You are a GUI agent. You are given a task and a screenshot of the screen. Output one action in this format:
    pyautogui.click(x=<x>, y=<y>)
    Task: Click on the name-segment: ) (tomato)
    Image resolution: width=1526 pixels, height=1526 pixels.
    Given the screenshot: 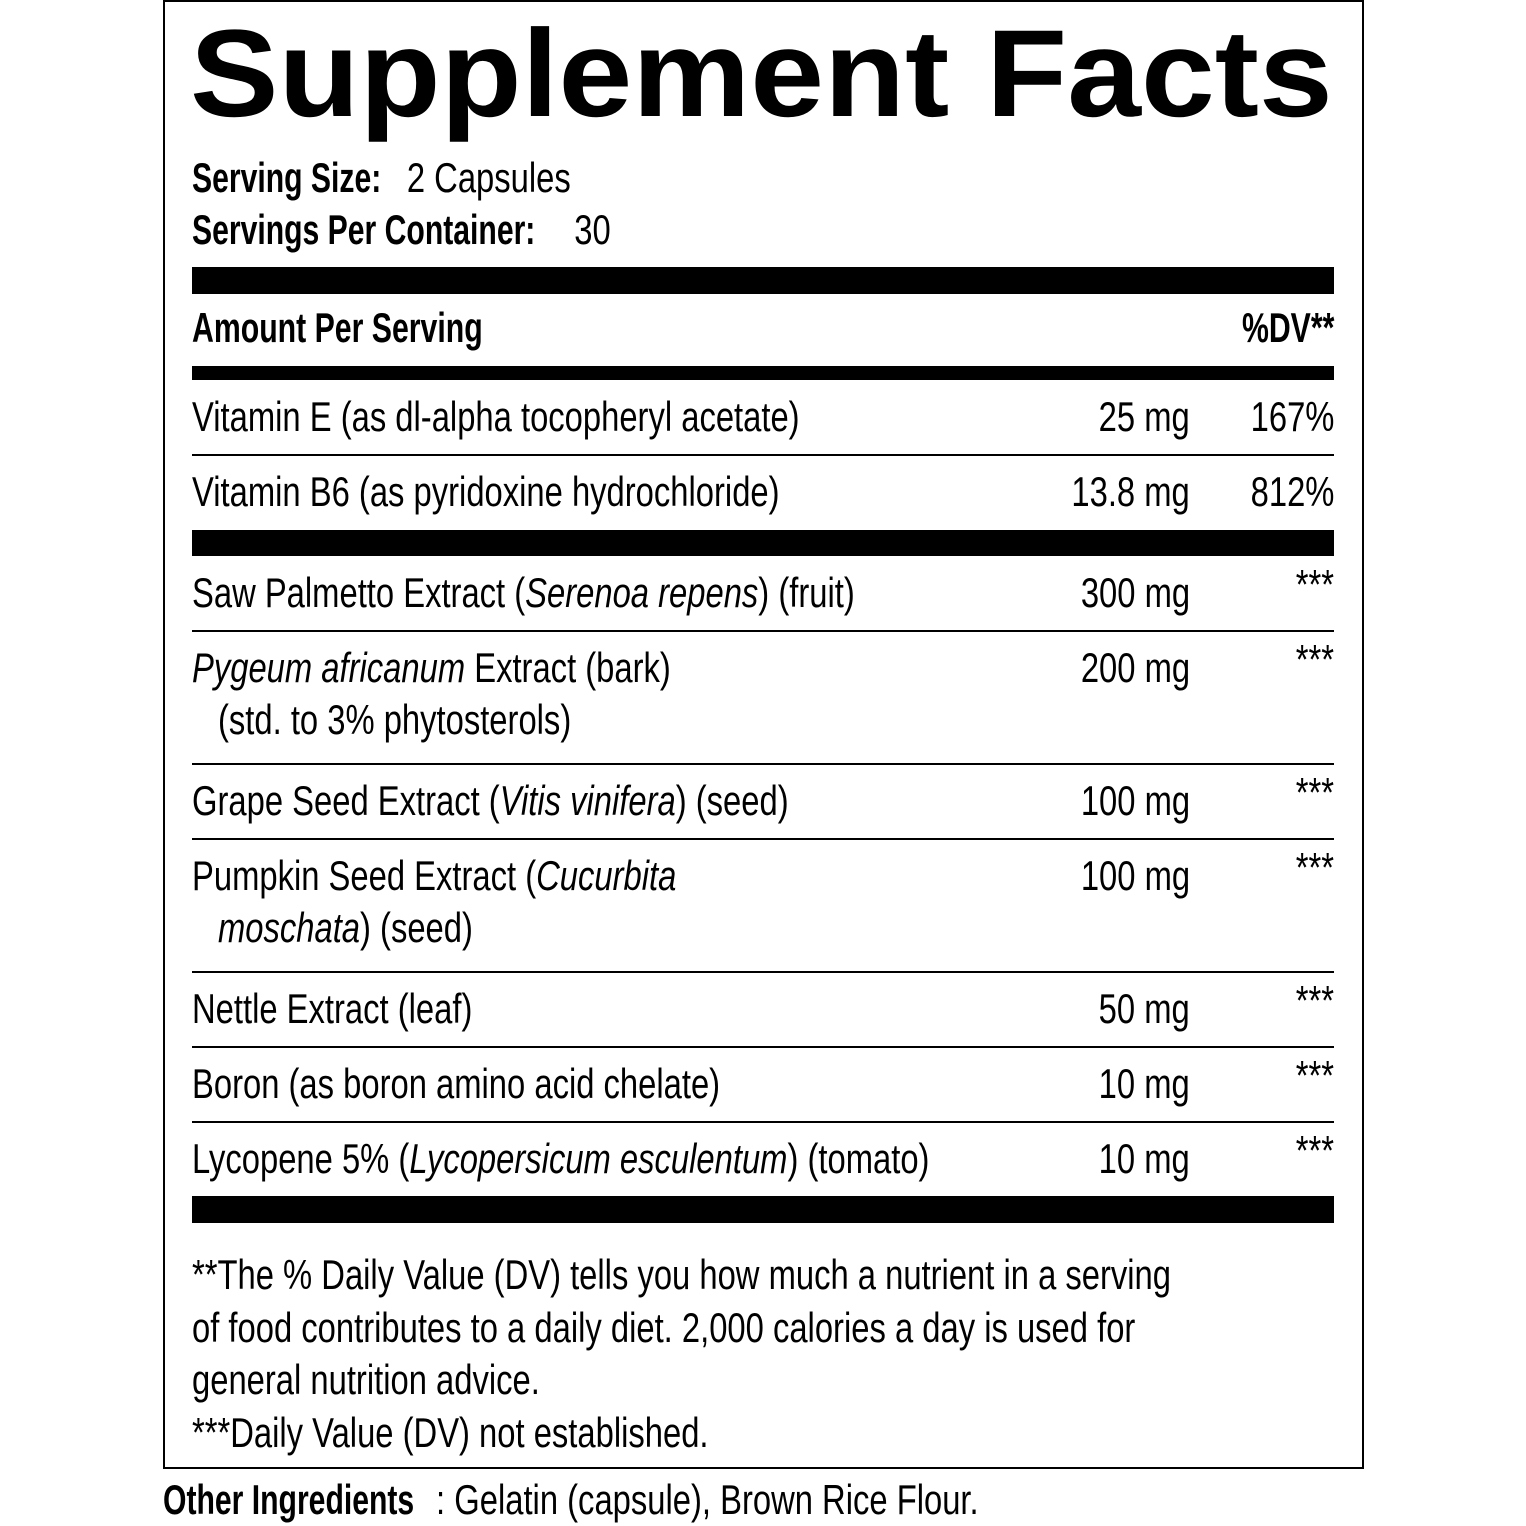 What is the action you would take?
    pyautogui.click(x=858, y=1158)
    